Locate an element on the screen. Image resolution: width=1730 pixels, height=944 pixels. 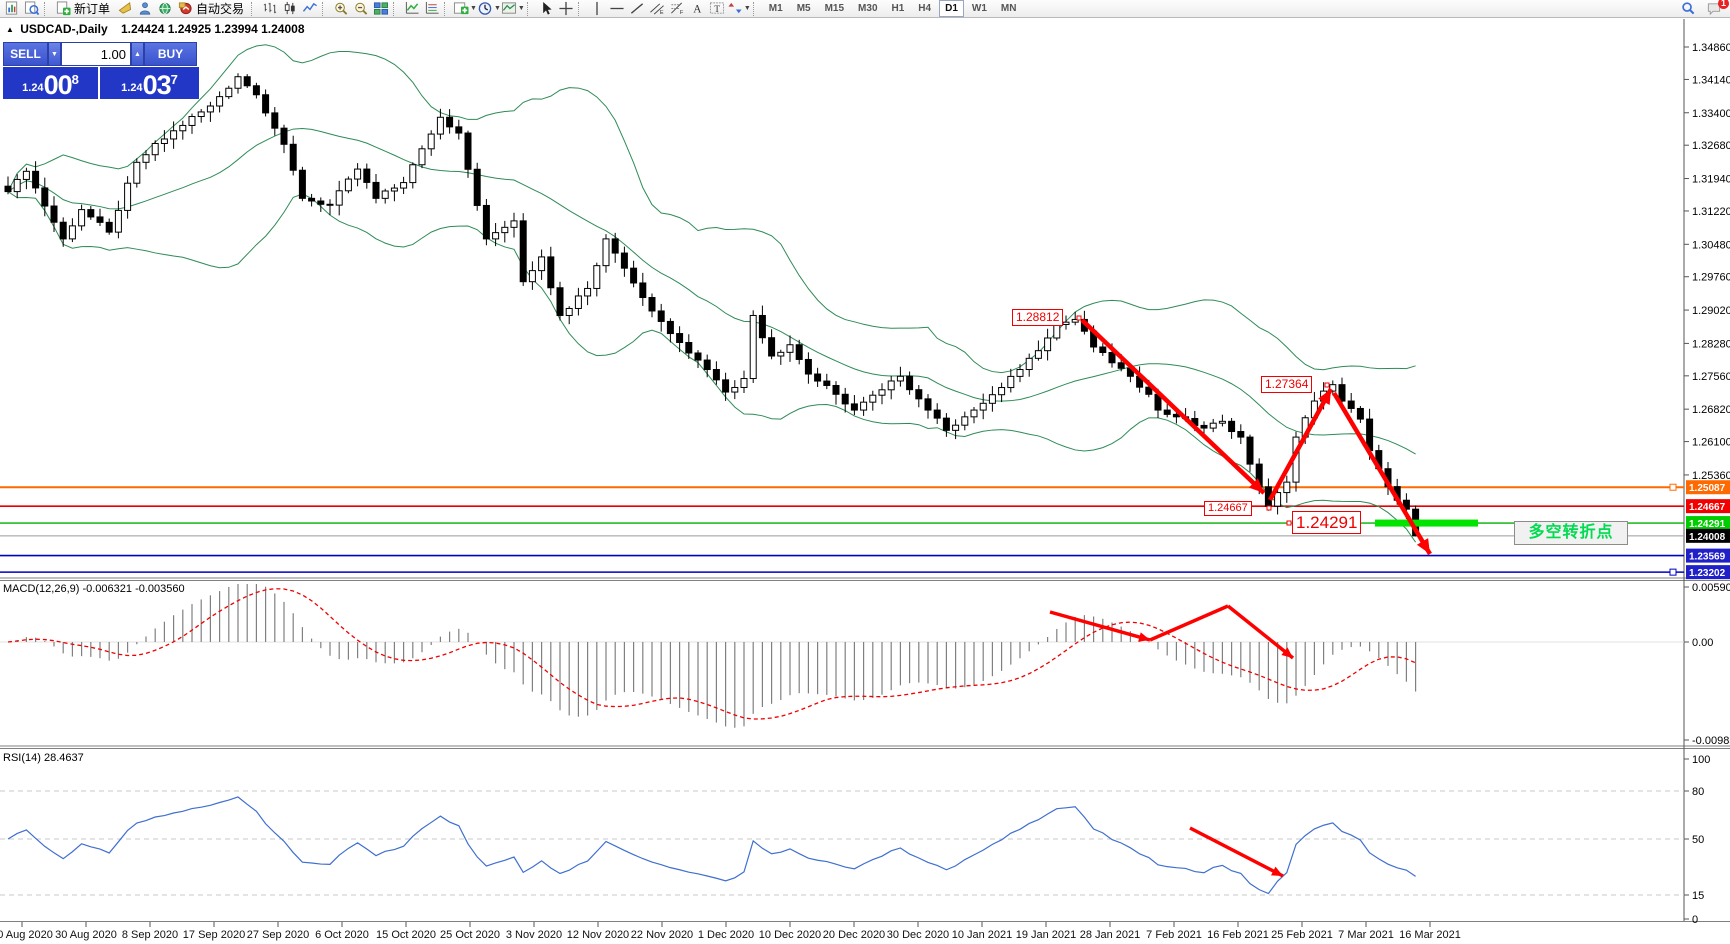
candlestick-chart-icon is located at coordinates (290, 9).